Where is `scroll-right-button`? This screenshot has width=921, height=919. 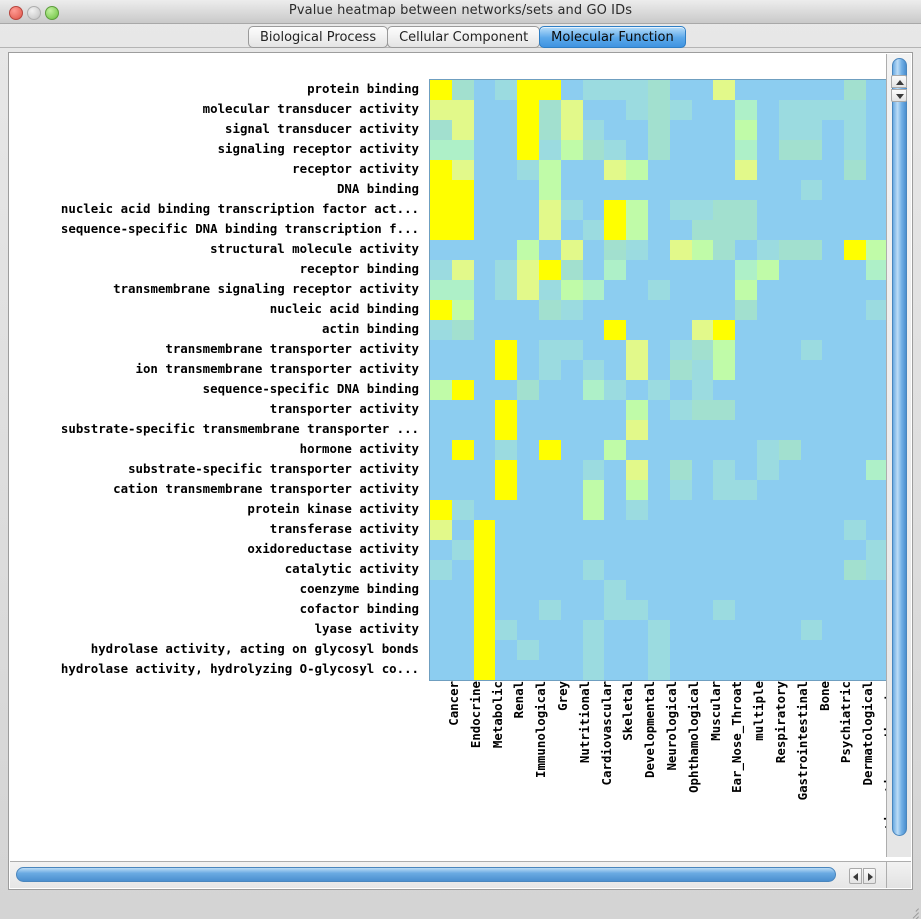
scroll-right-button is located at coordinates (869, 876).